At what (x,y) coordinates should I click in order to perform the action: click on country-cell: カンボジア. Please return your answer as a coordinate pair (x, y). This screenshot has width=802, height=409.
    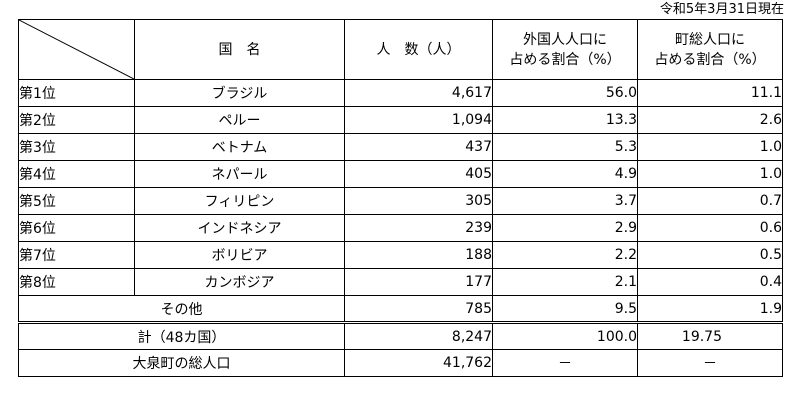
    Looking at the image, I should click on (239, 282).